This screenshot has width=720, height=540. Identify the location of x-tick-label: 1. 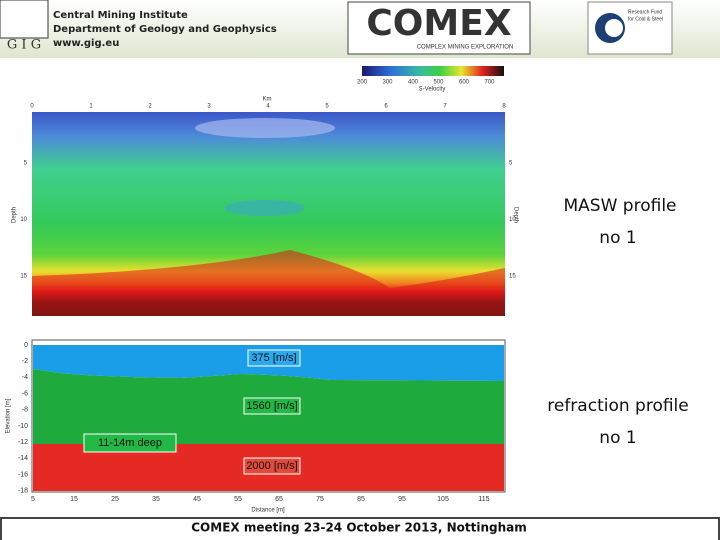
(91, 107).